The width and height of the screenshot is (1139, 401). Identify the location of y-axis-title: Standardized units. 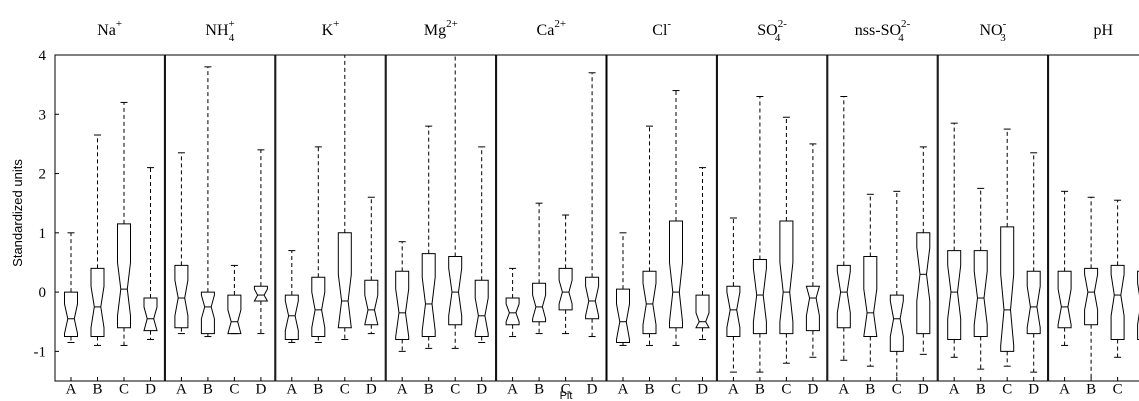
(17, 213).